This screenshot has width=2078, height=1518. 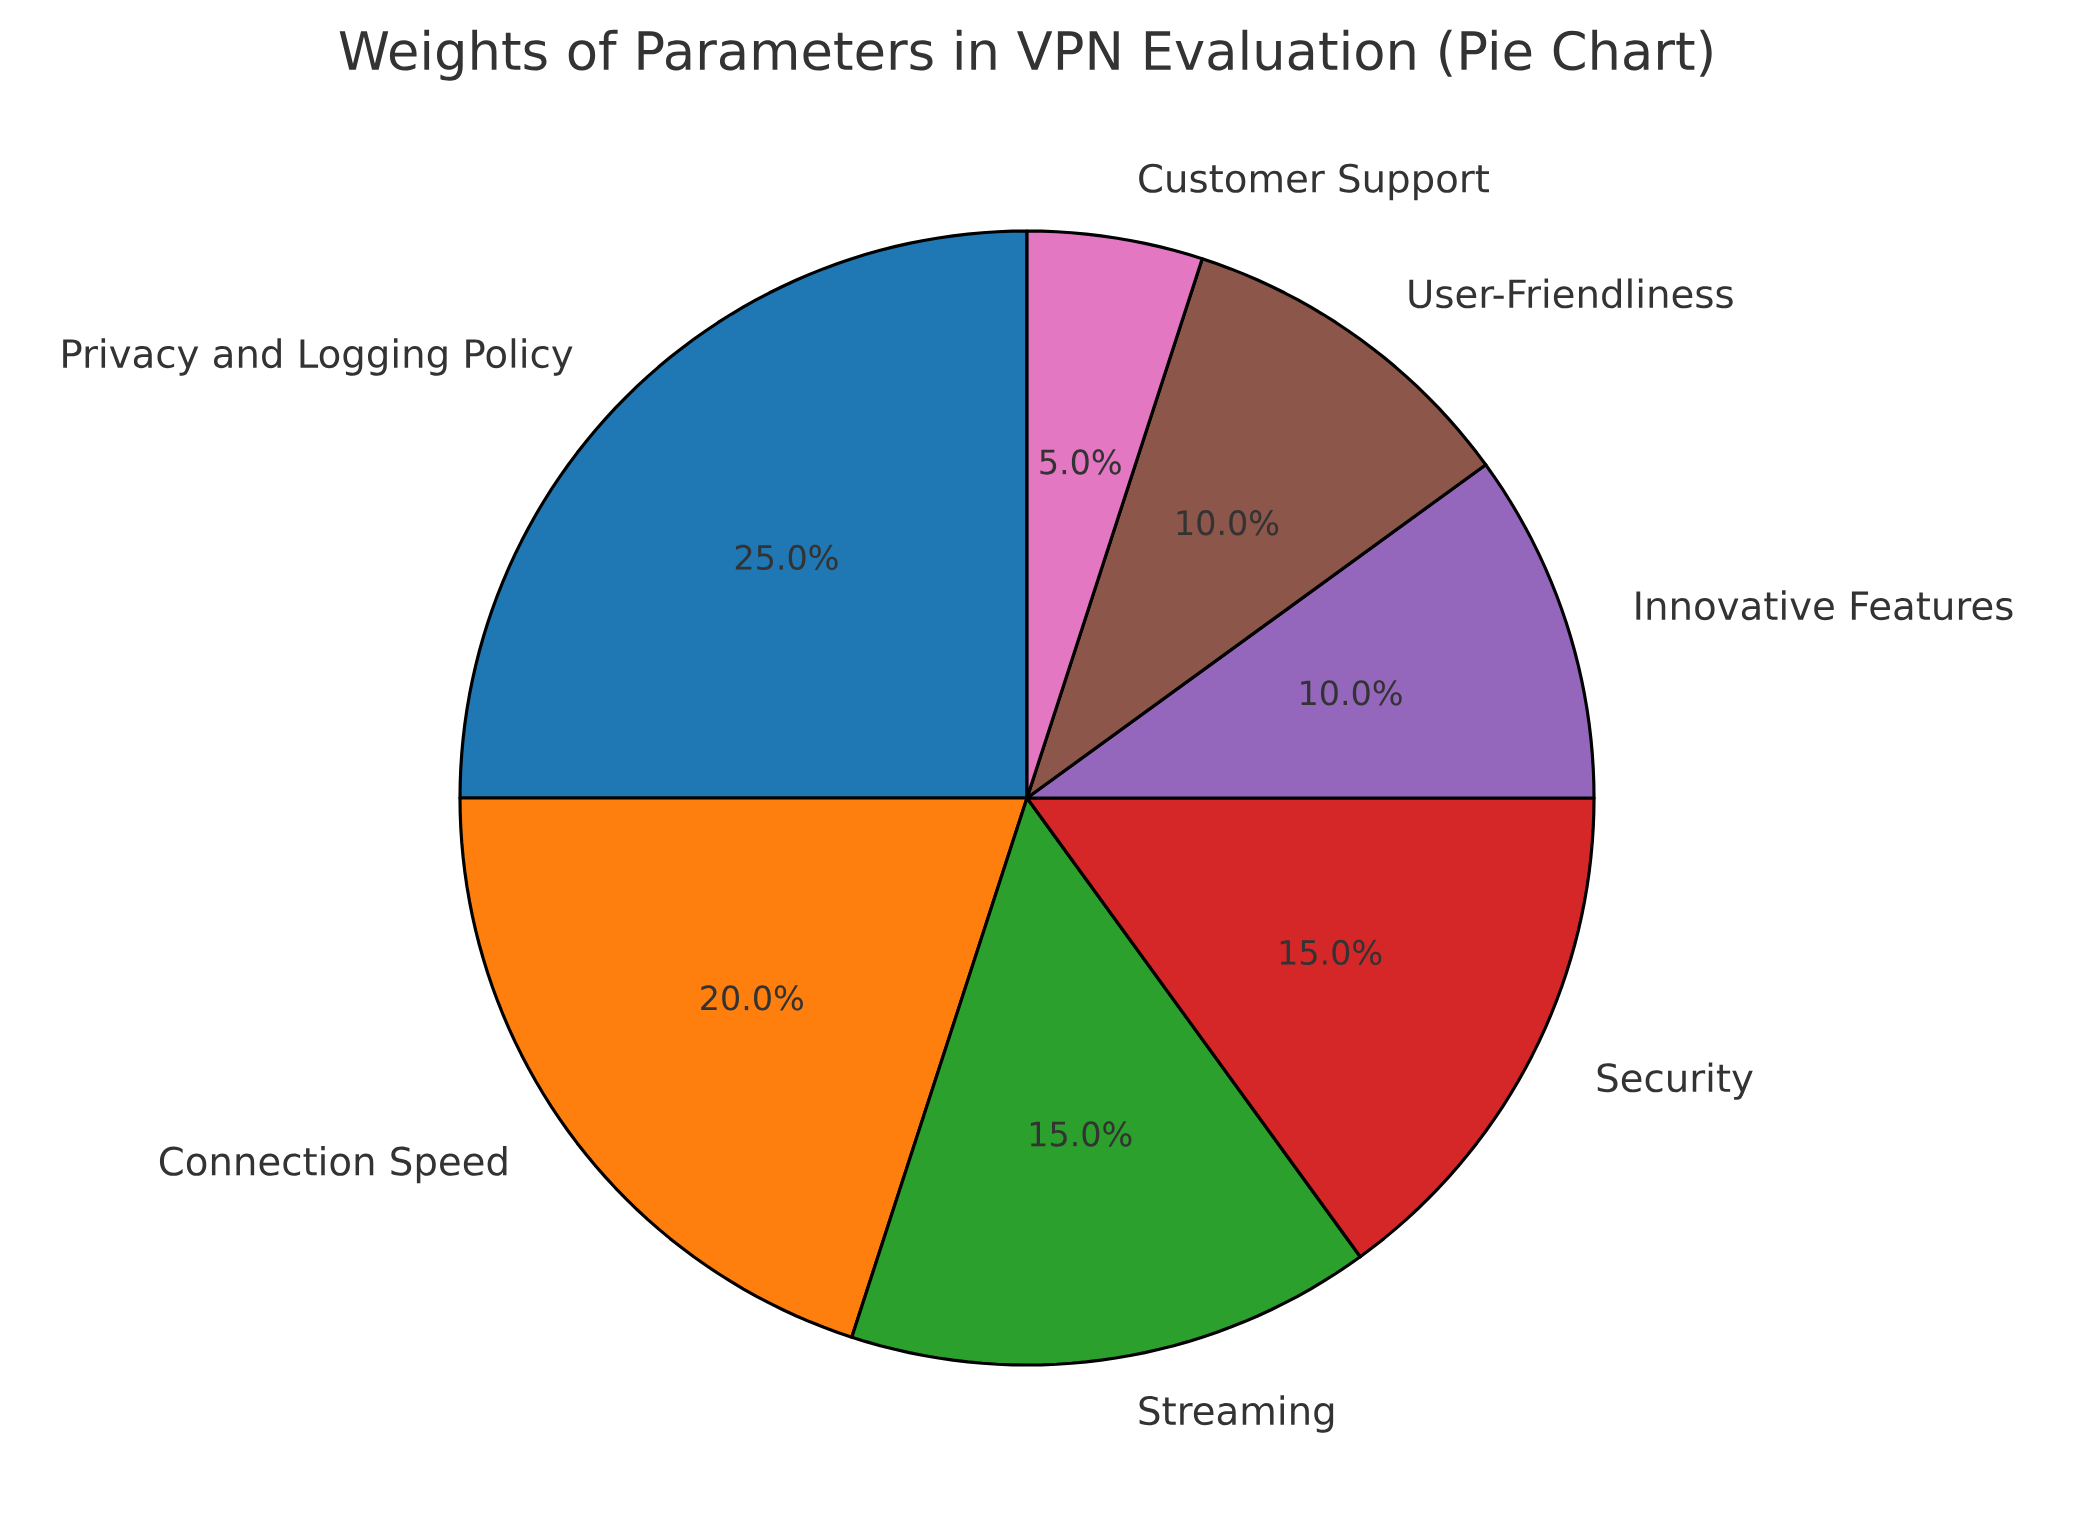 What do you see at coordinates (1025, 55) in the screenshot?
I see `chart-title: Weights of Parameters in VPN Evaluation (Pie Chart)` at bounding box center [1025, 55].